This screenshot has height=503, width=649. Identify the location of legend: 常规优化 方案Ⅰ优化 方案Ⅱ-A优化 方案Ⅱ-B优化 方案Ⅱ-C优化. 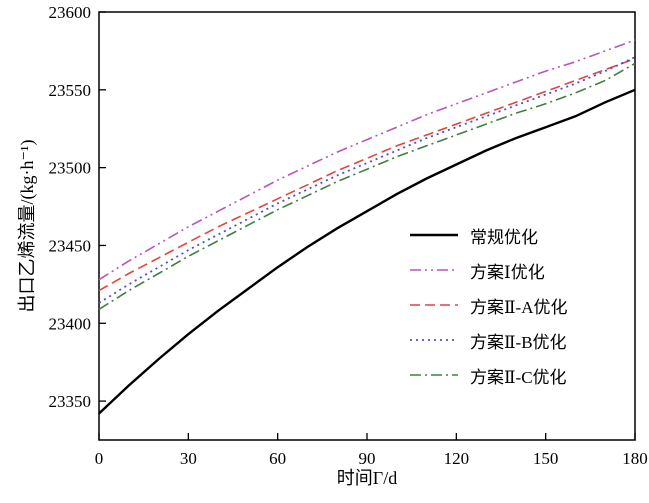
(488, 305).